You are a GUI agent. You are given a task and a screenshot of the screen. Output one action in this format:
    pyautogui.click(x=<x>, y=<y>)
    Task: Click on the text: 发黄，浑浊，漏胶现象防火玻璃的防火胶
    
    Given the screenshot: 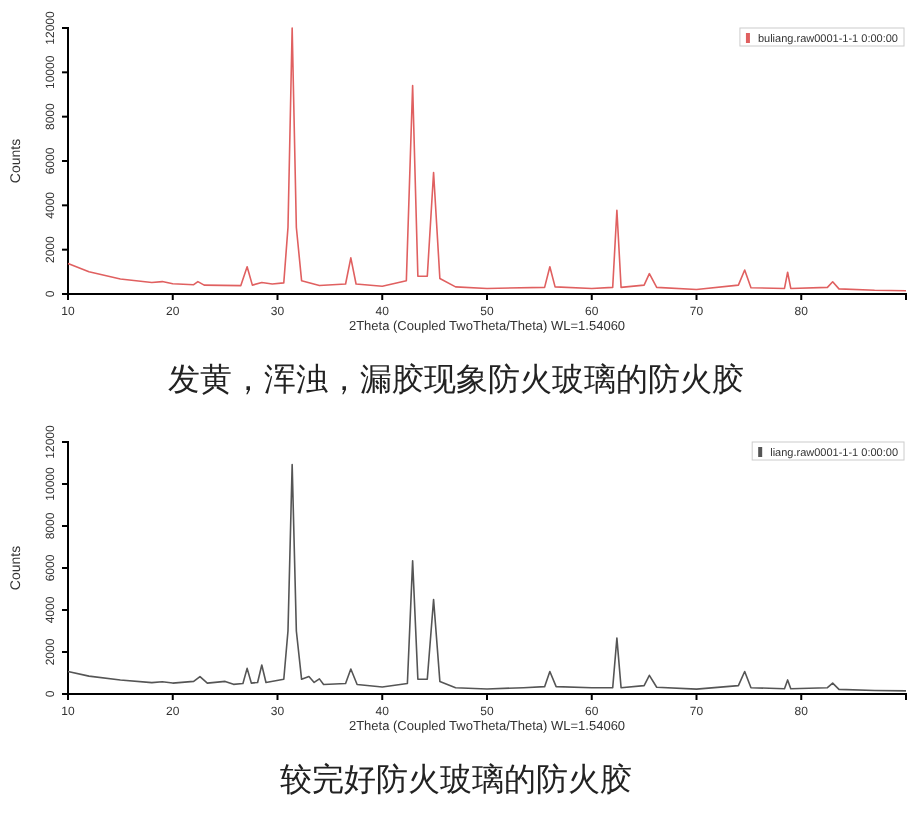 What is the action you would take?
    pyautogui.click(x=456, y=379)
    